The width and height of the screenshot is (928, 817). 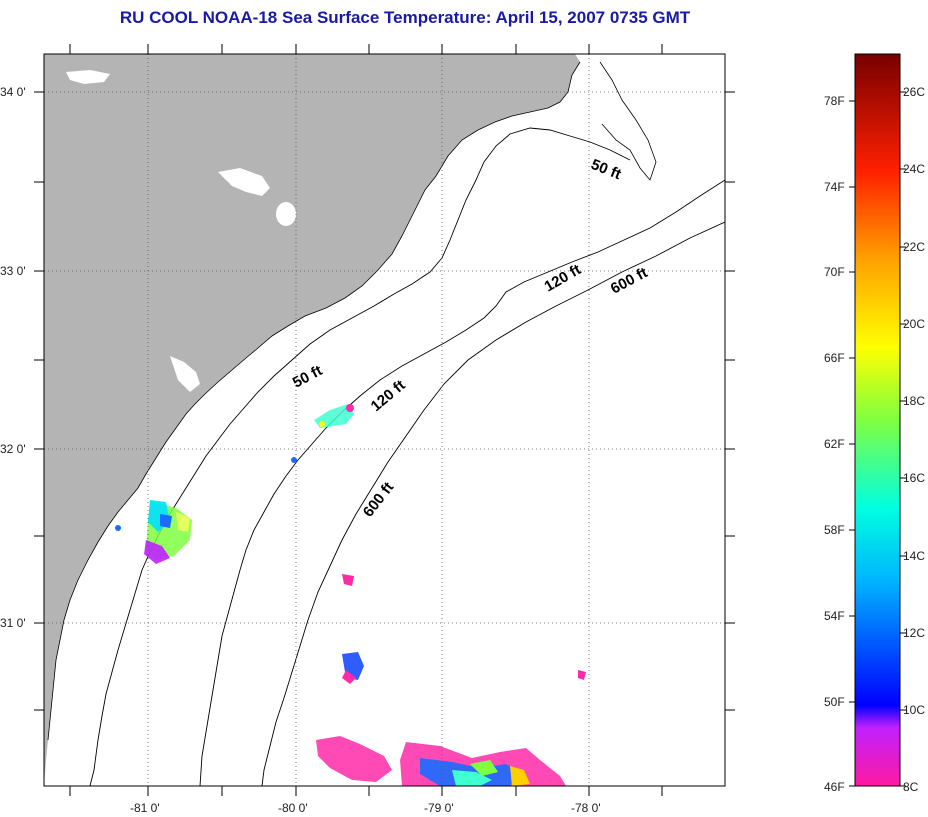 I want to click on colorbar-label-c: 8C, so click(x=911, y=787).